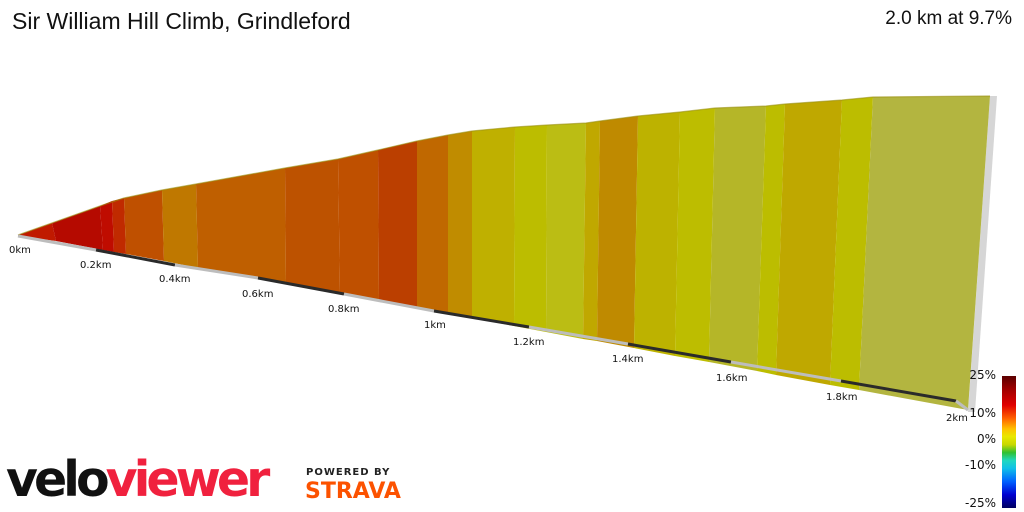 The width and height of the screenshot is (1024, 512). What do you see at coordinates (343, 309) in the screenshot?
I see `tick-label: 0.8km` at bounding box center [343, 309].